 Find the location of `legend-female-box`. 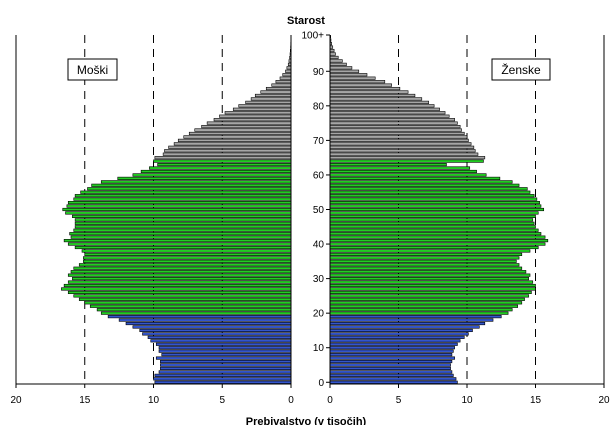

legend-female-box is located at coordinates (521, 69).